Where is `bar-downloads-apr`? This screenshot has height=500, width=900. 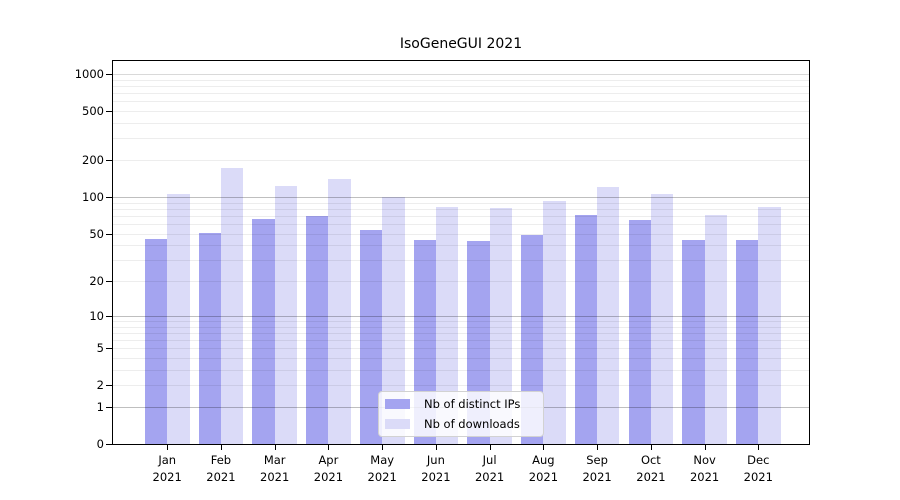
bar-downloads-apr is located at coordinates (339, 311).